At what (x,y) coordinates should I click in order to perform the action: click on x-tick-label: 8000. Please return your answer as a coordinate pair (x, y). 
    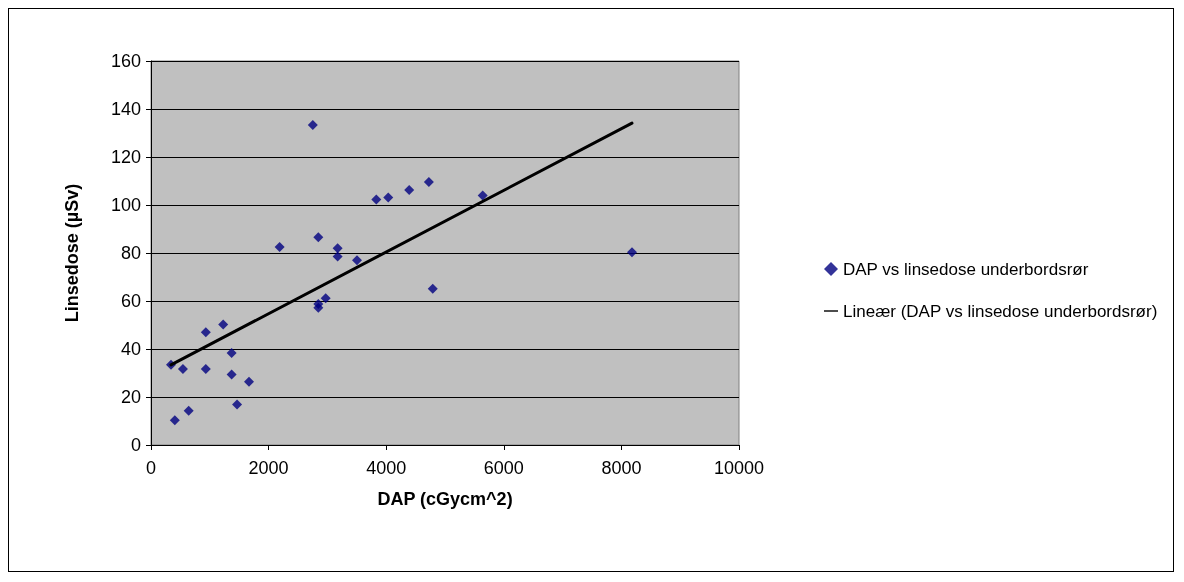
    Looking at the image, I should click on (621, 468).